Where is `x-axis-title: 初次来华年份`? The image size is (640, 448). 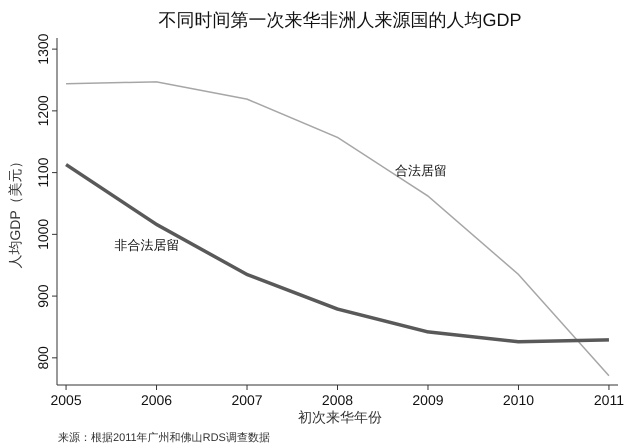 x-axis-title: 初次来华年份 is located at coordinates (340, 417).